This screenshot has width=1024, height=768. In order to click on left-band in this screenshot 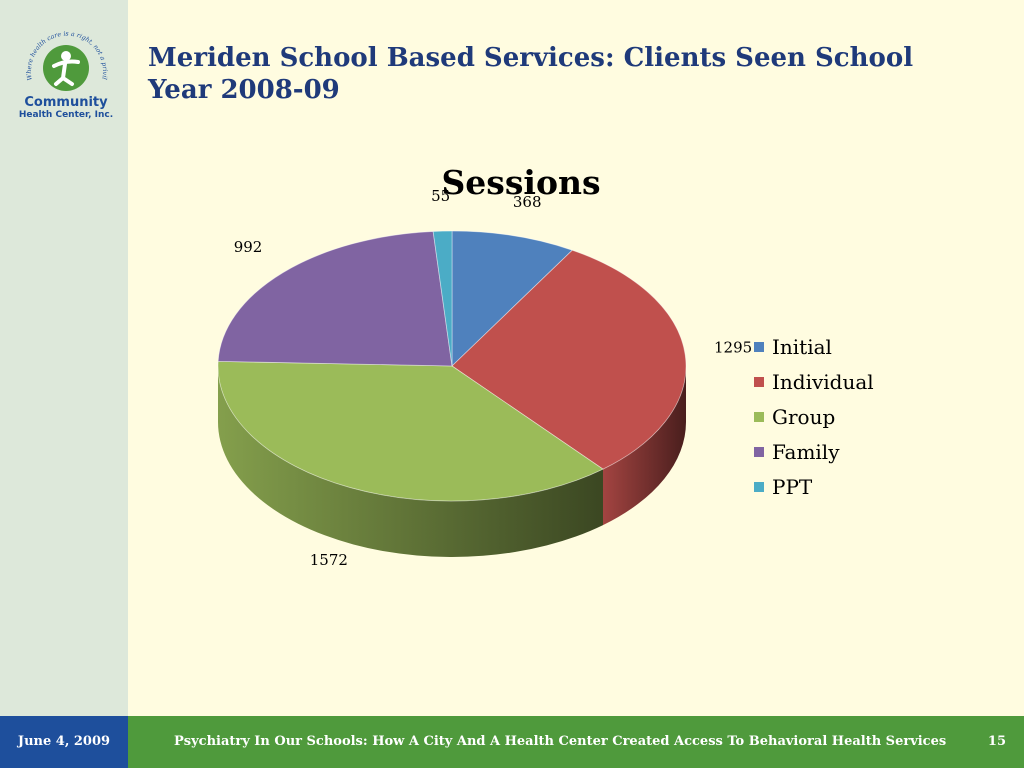, I will do `click(64, 358)`.